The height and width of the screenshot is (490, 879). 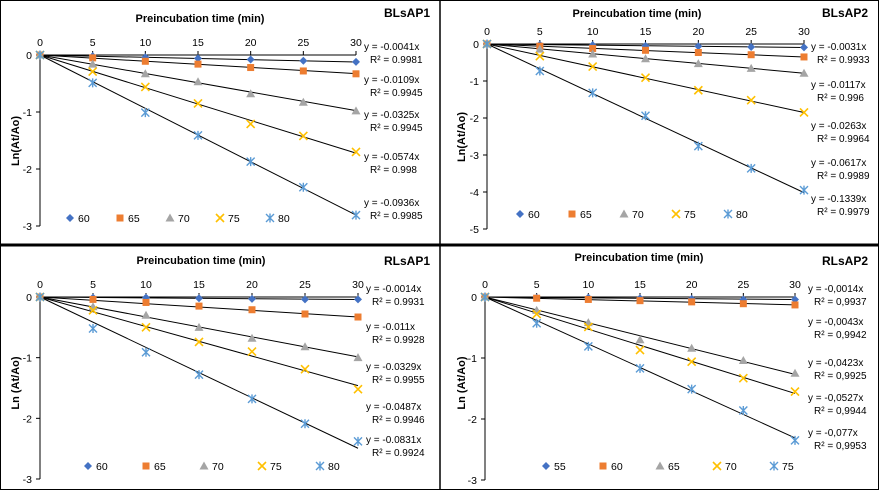 I want to click on x-tick-label: 25, so click(x=303, y=43).